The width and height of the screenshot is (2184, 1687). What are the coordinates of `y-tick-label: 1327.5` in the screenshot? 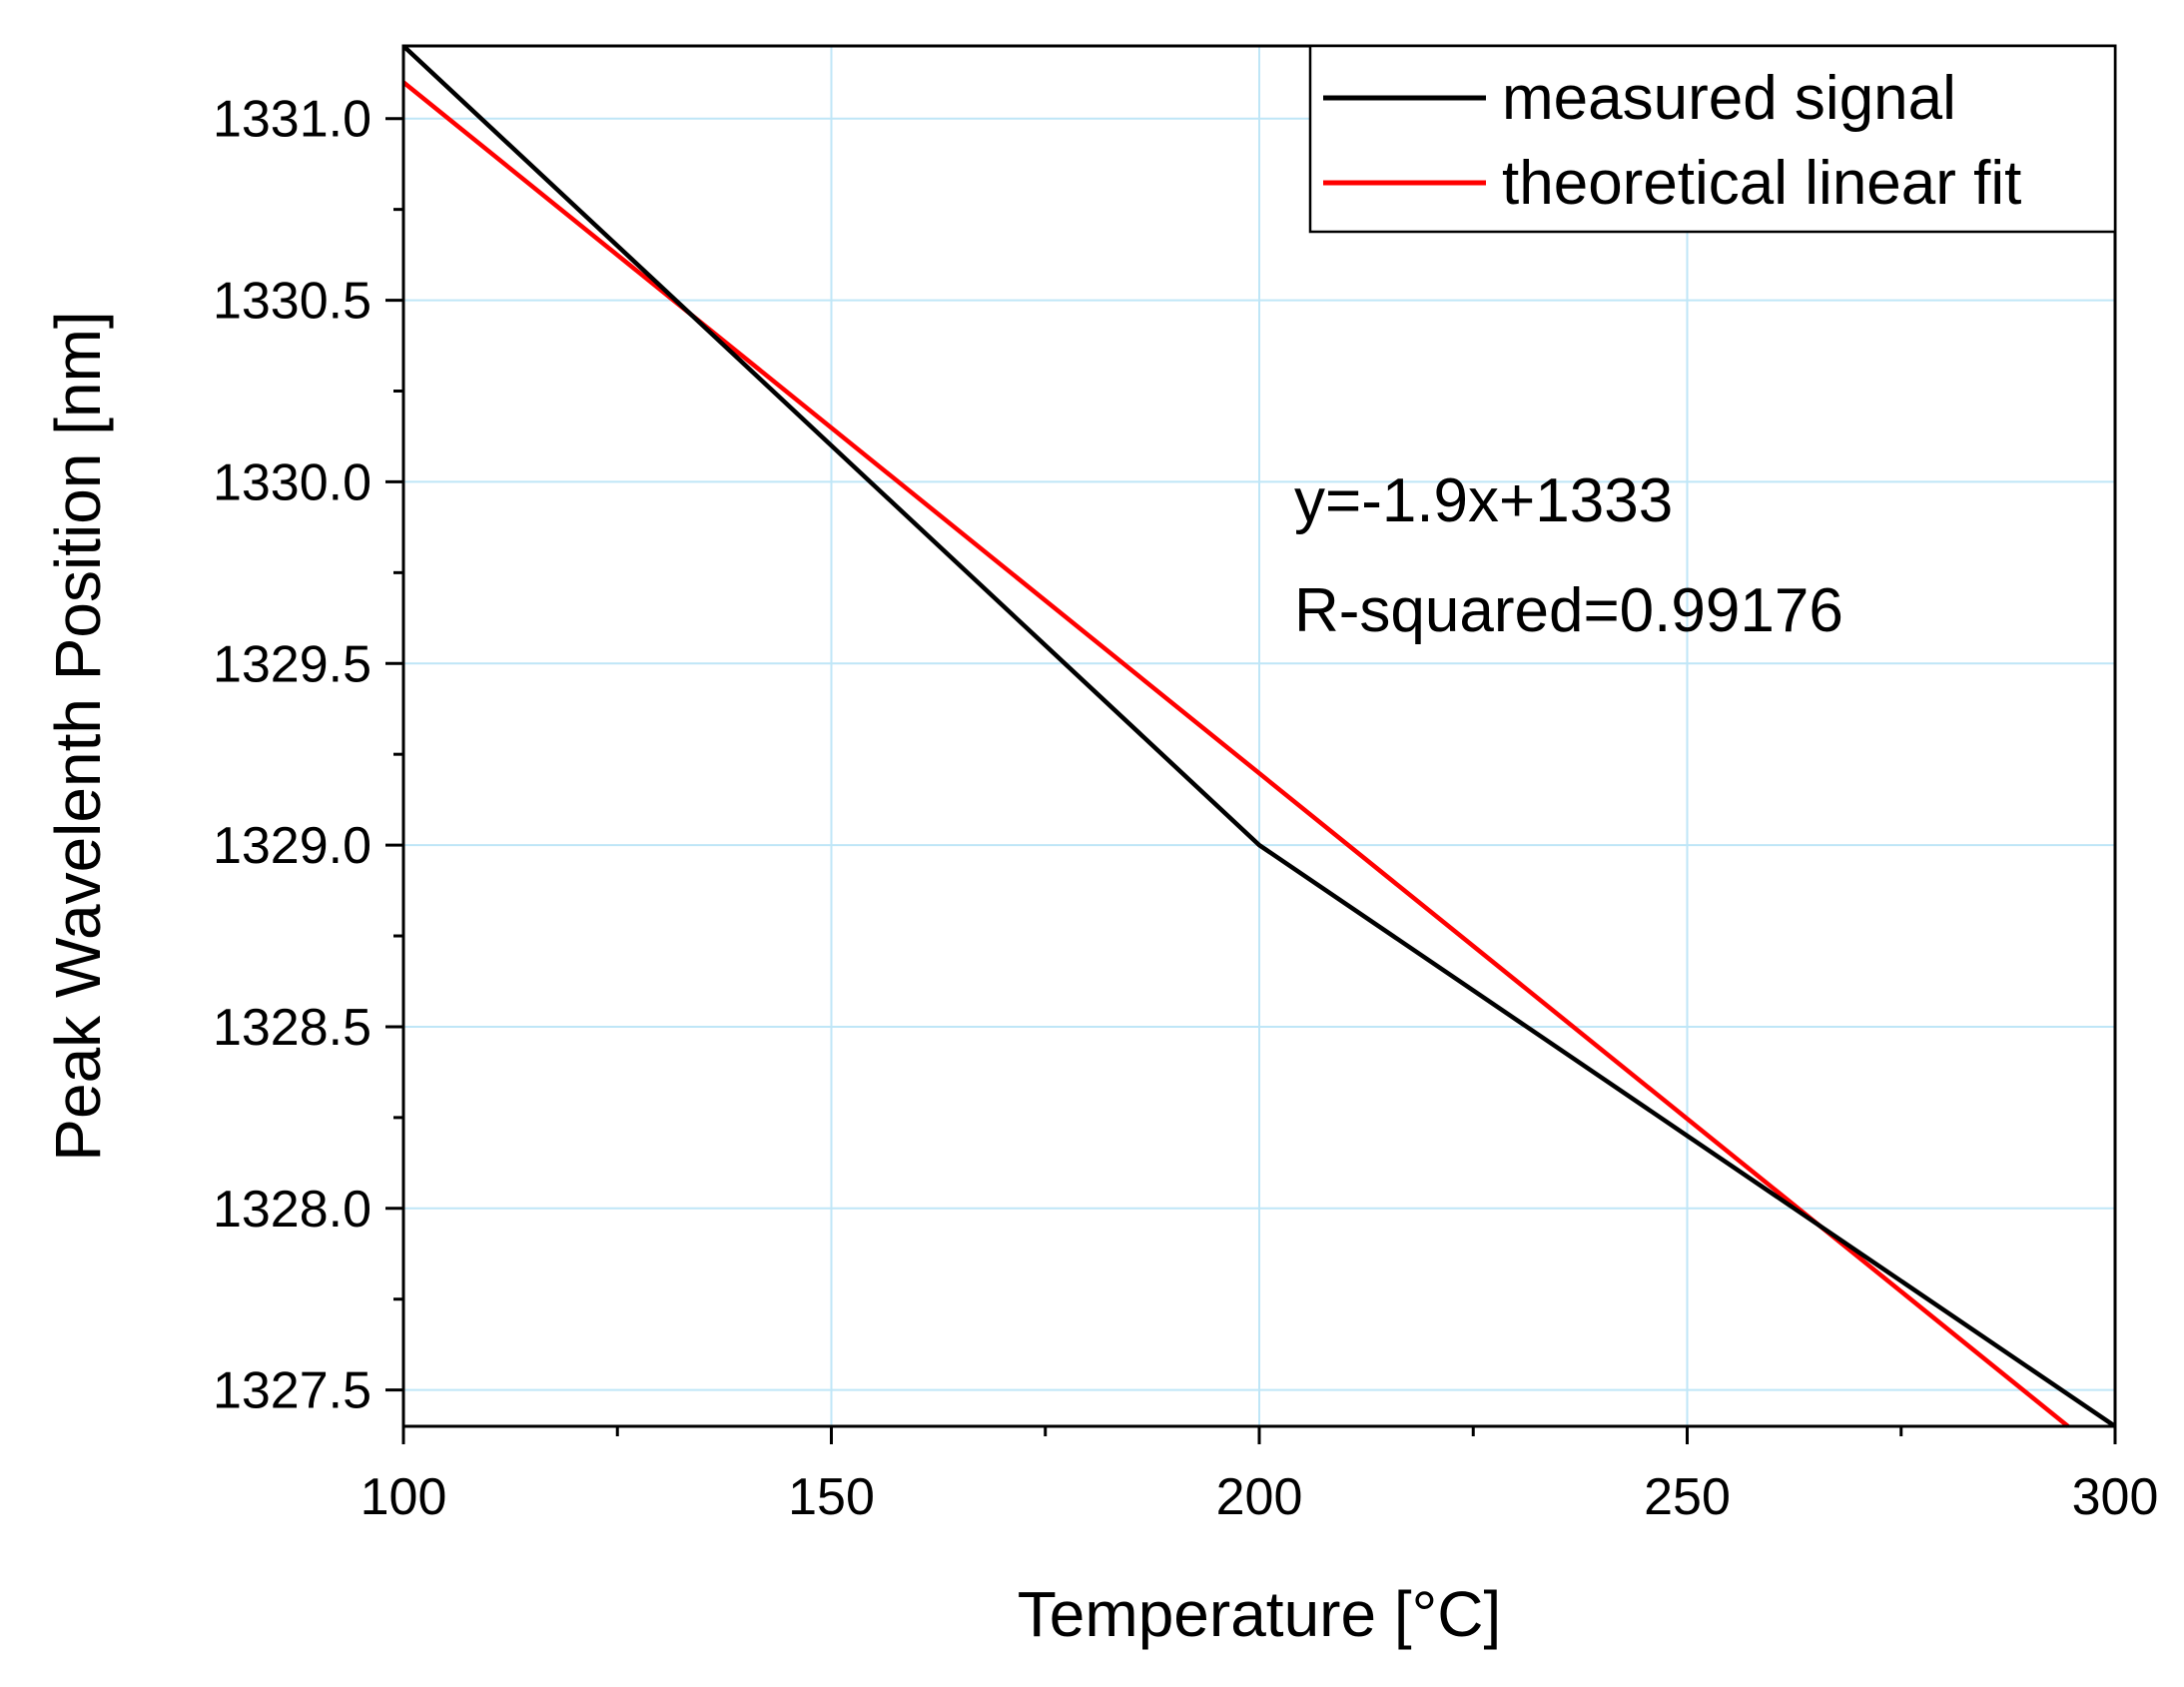 It's located at (292, 1391).